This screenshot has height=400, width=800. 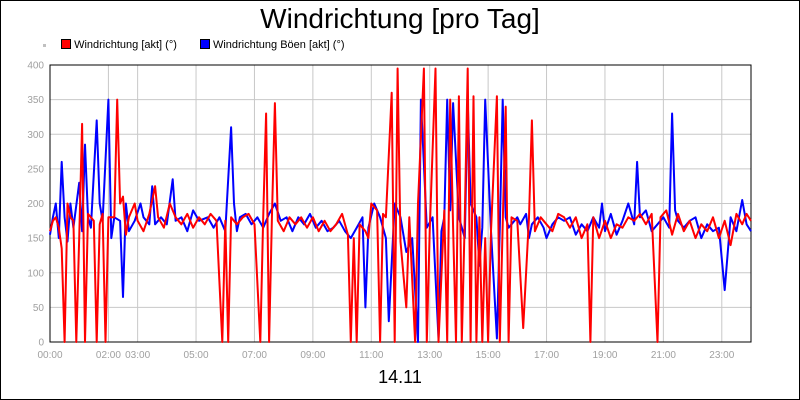 What do you see at coordinates (312, 355) in the screenshot?
I see `x-tick-label: 09:00` at bounding box center [312, 355].